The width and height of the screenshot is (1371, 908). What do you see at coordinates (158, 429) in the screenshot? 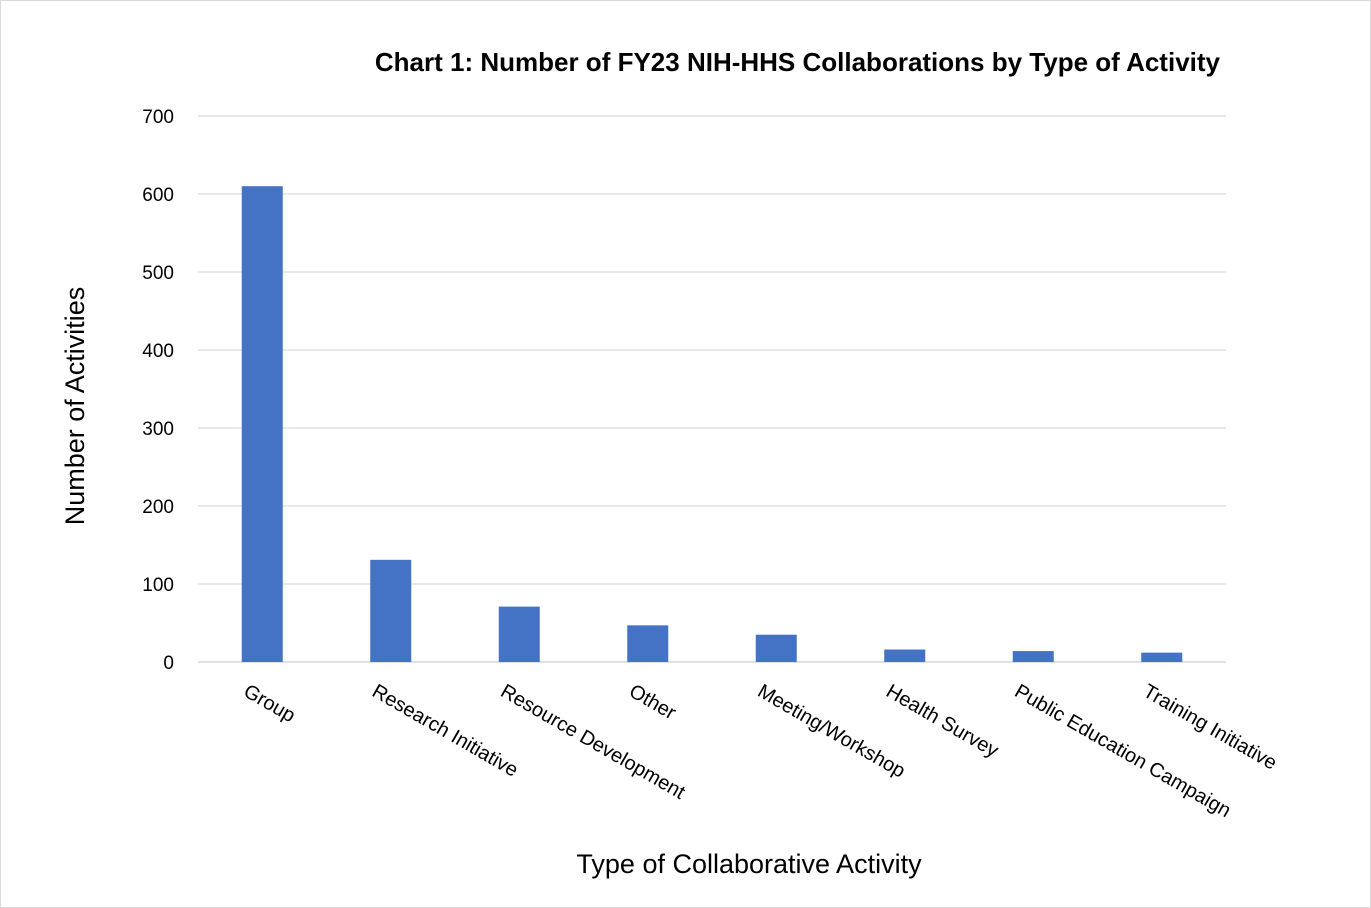
I see `y-tick-label: 300` at bounding box center [158, 429].